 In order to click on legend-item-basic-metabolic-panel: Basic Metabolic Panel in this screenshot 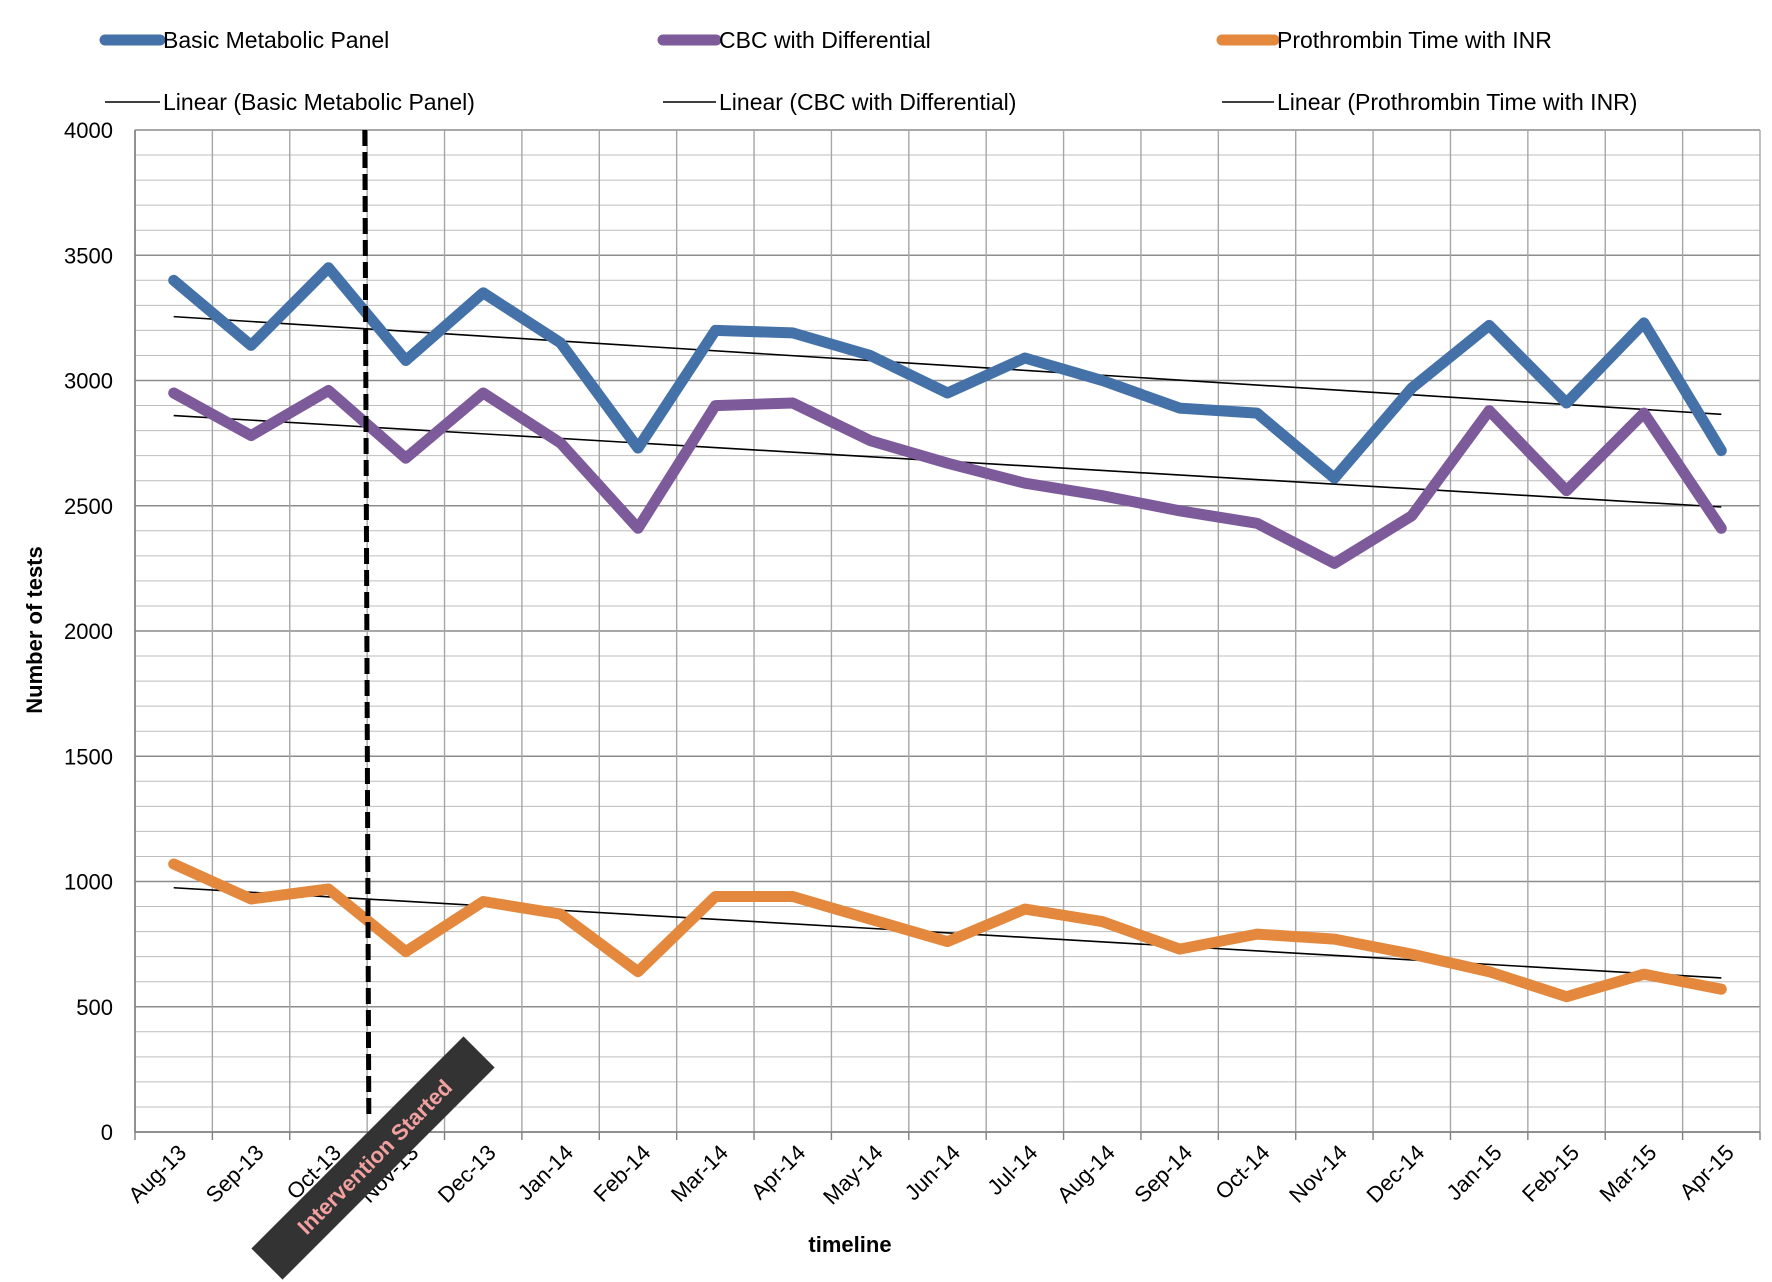, I will do `click(244, 40)`.